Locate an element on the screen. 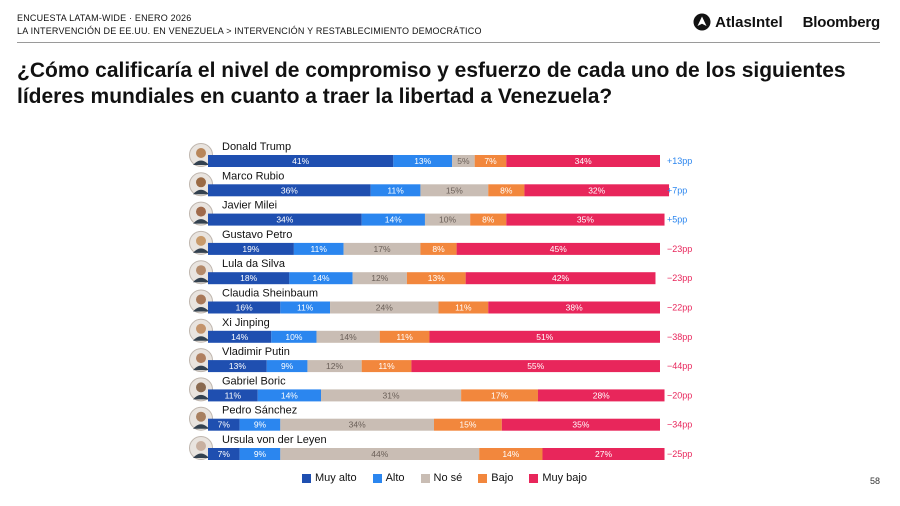 This screenshot has width=900, height=506. bar-value-label-muy-bajo: 45% is located at coordinates (558, 249).